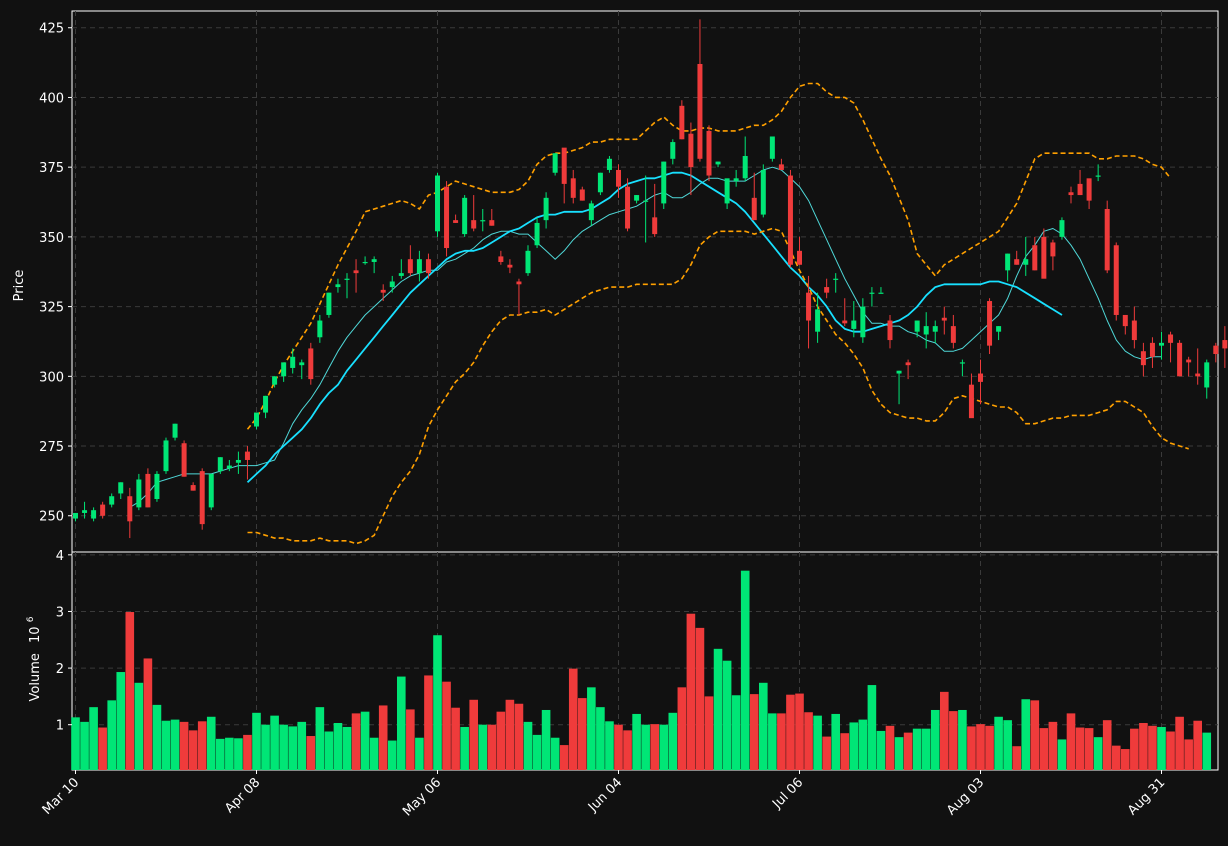 The width and height of the screenshot is (1228, 846). I want to click on price-tick-label: 325, so click(51, 308).